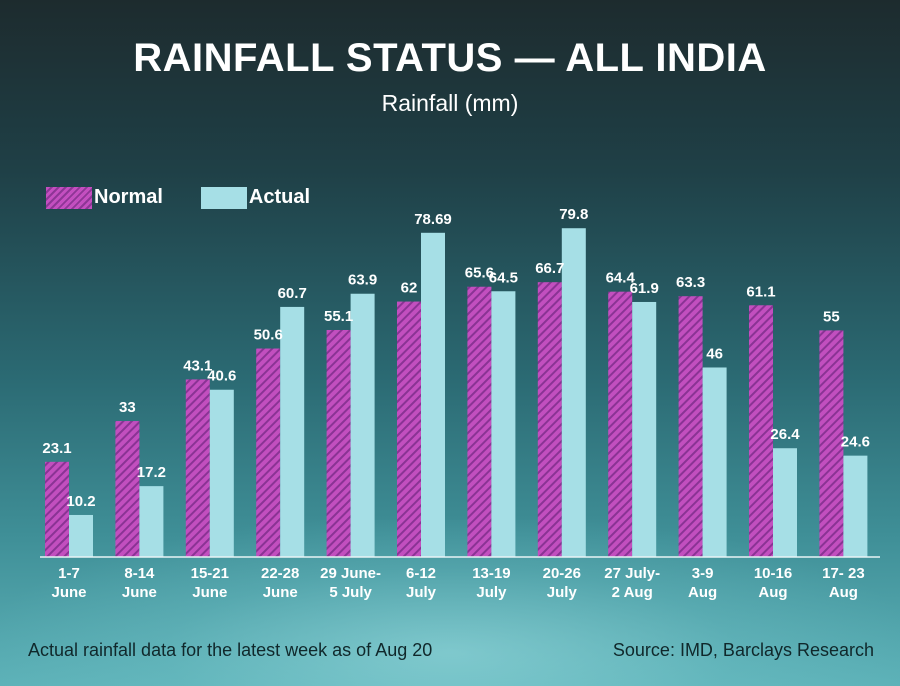 Image resolution: width=900 pixels, height=686 pixels. What do you see at coordinates (491, 592) in the screenshot?
I see `x-tick-label-7-line-2: July` at bounding box center [491, 592].